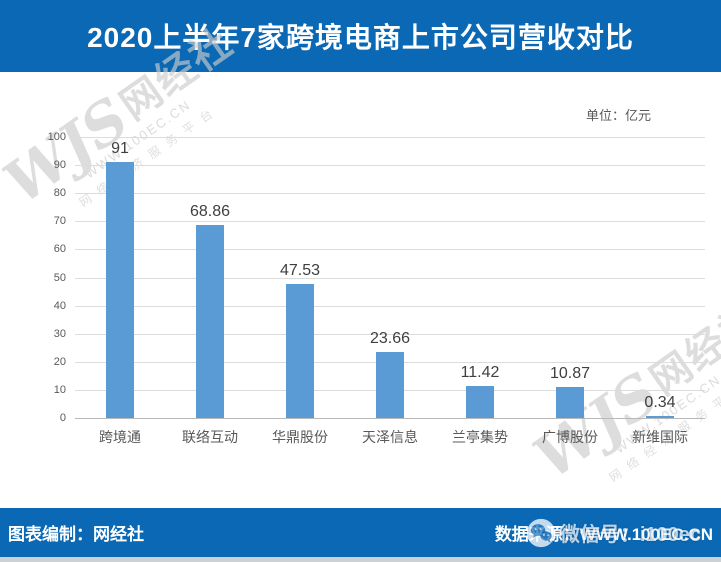  What do you see at coordinates (76, 534) in the screenshot?
I see `footer-credit: 图表编制：网经社` at bounding box center [76, 534].